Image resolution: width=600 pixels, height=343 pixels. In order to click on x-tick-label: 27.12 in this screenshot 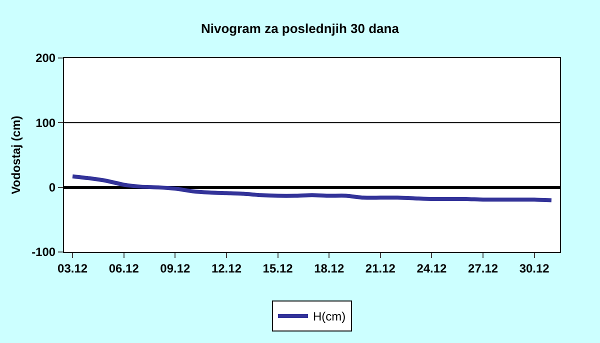, I will do `click(483, 268)`.